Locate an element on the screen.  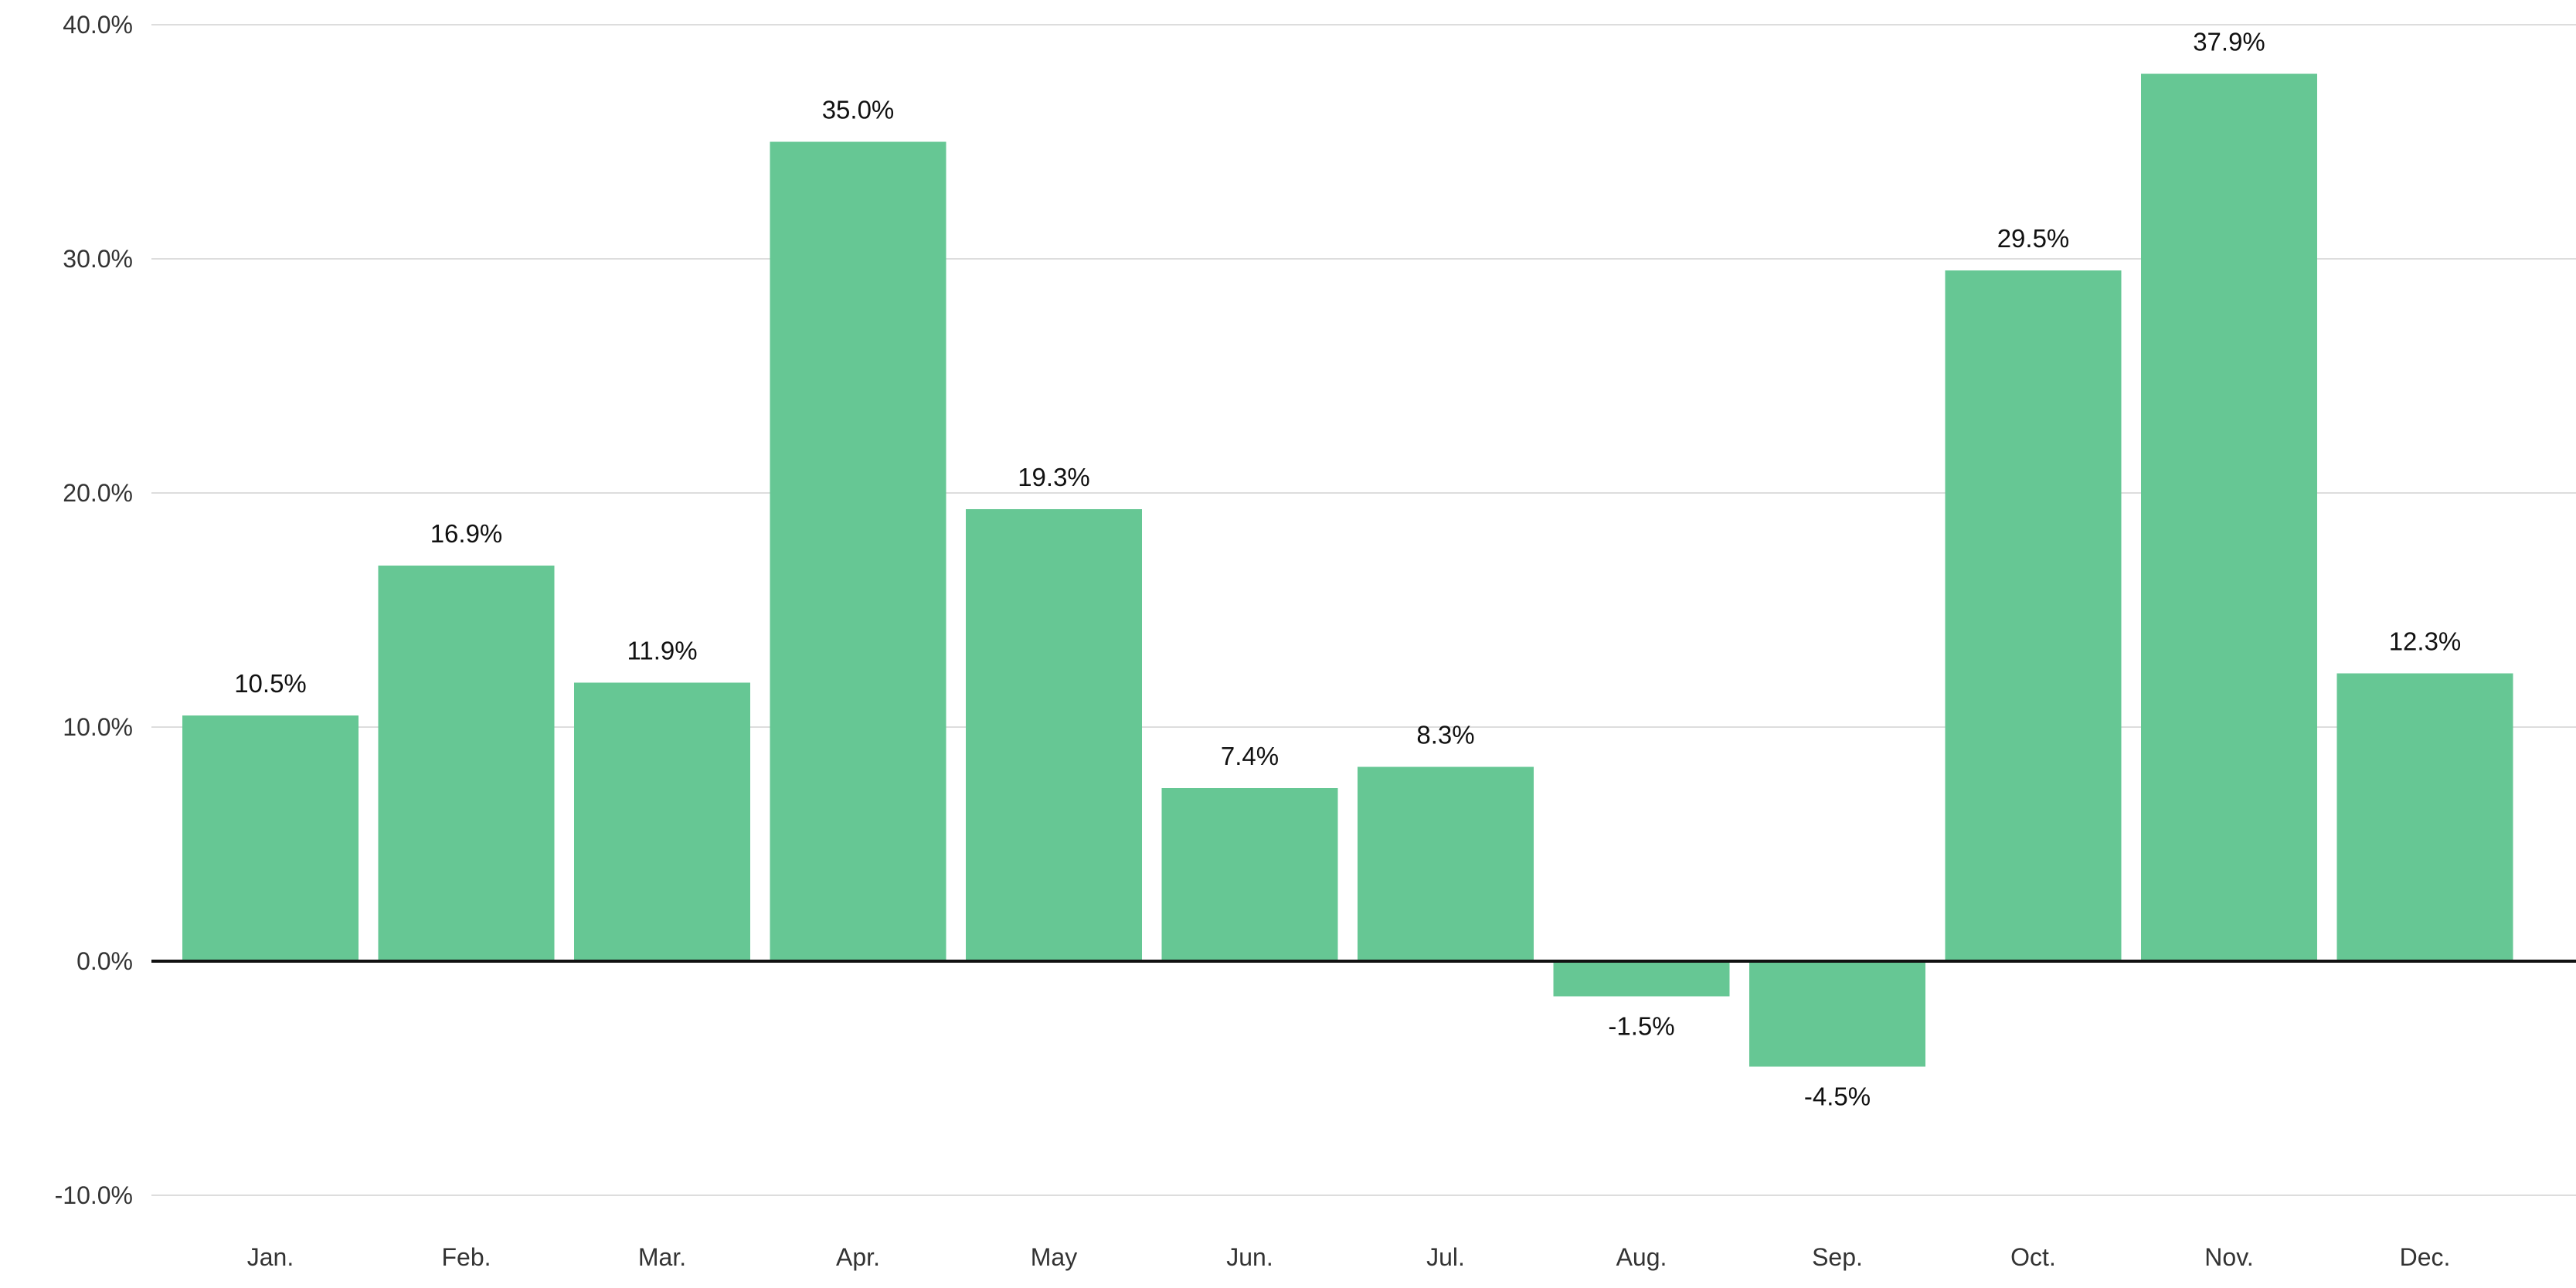
y-tick-label: -10.0% is located at coordinates (94, 1195).